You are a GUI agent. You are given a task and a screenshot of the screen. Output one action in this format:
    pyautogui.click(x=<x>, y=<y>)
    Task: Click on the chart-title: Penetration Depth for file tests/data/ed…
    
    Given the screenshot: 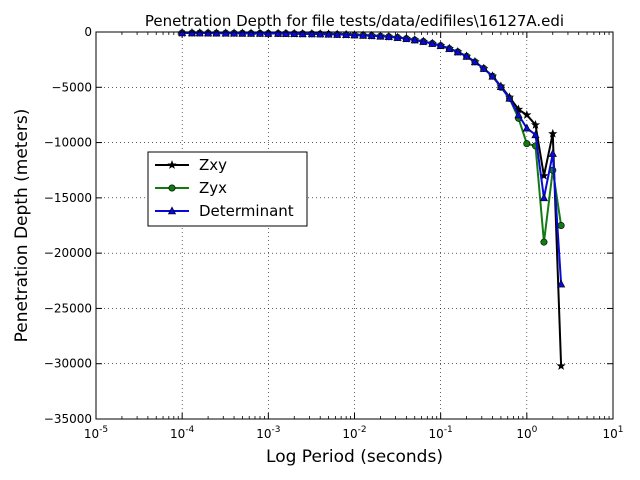 What is the action you would take?
    pyautogui.click(x=354, y=21)
    